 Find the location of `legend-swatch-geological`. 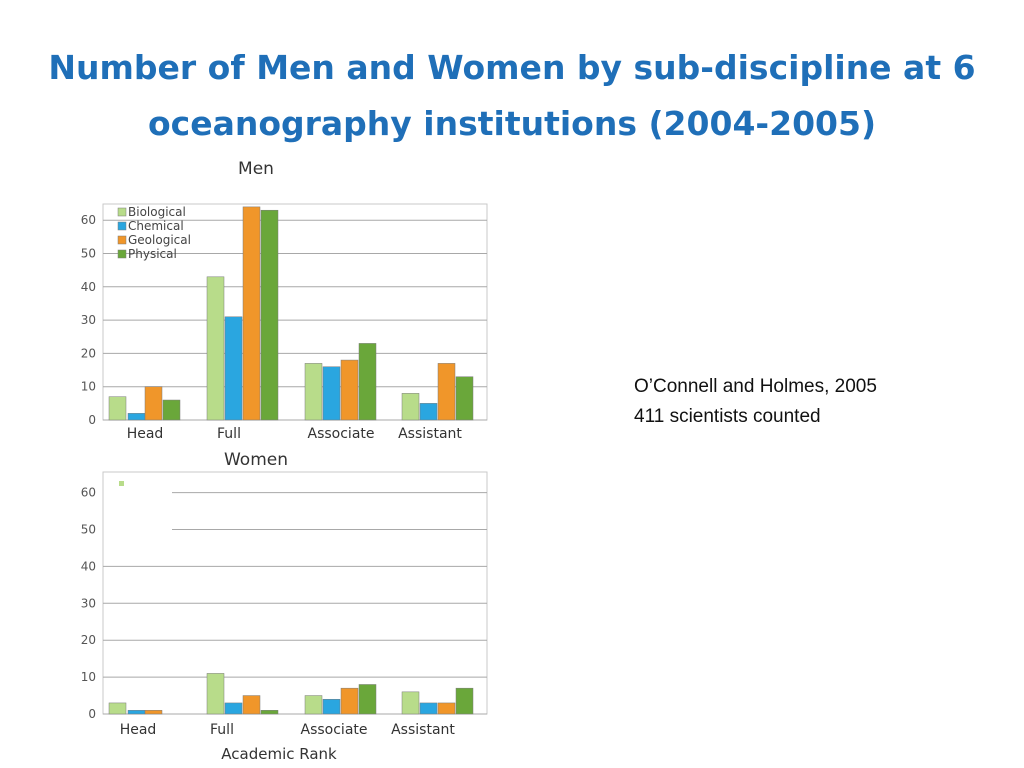

legend-swatch-geological is located at coordinates (122, 240).